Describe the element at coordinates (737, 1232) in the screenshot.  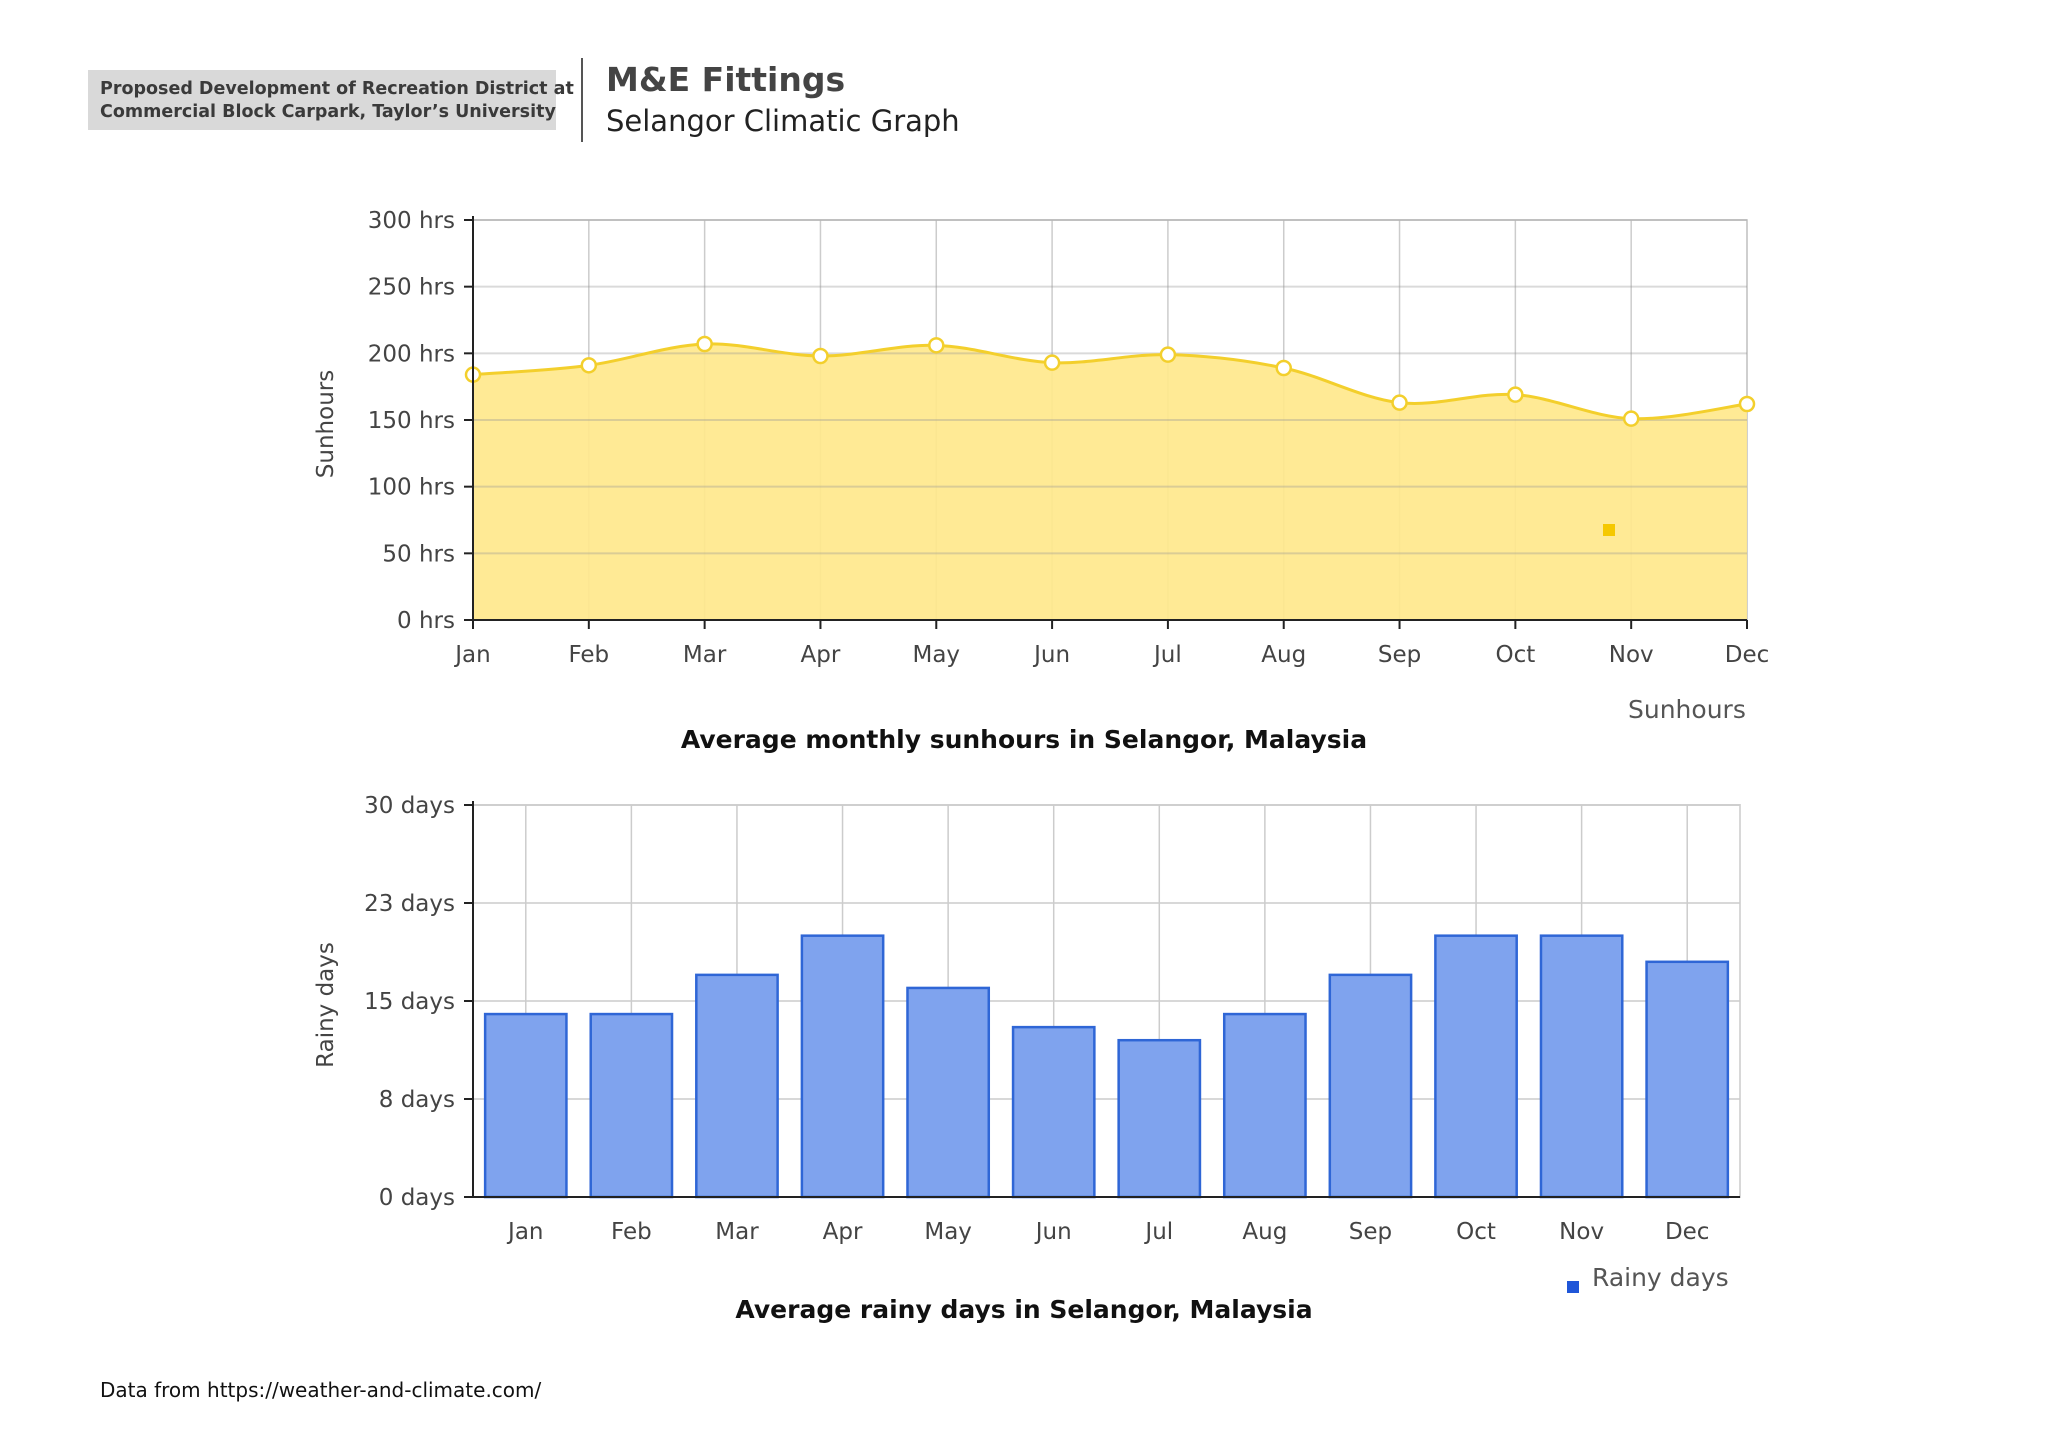
I see `rainy-days-x-tick-label: Mar` at that location.